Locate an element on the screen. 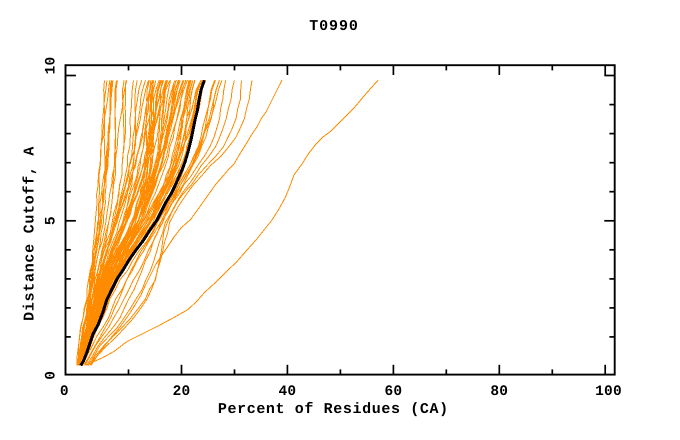  svg-text: 40 is located at coordinates (287, 392).